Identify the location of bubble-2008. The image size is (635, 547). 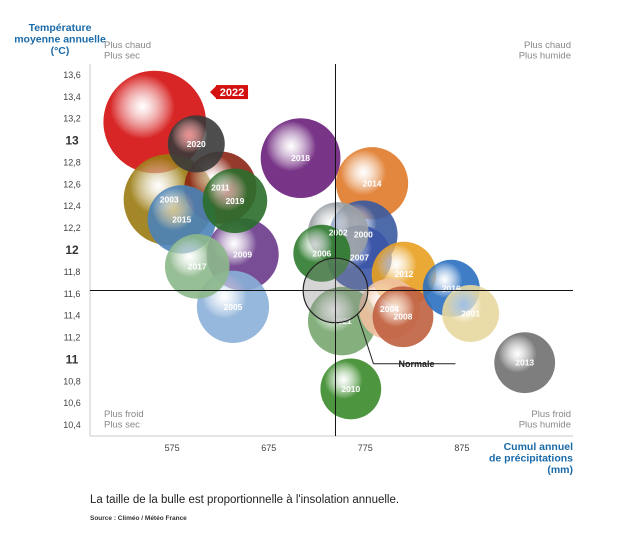
(403, 317).